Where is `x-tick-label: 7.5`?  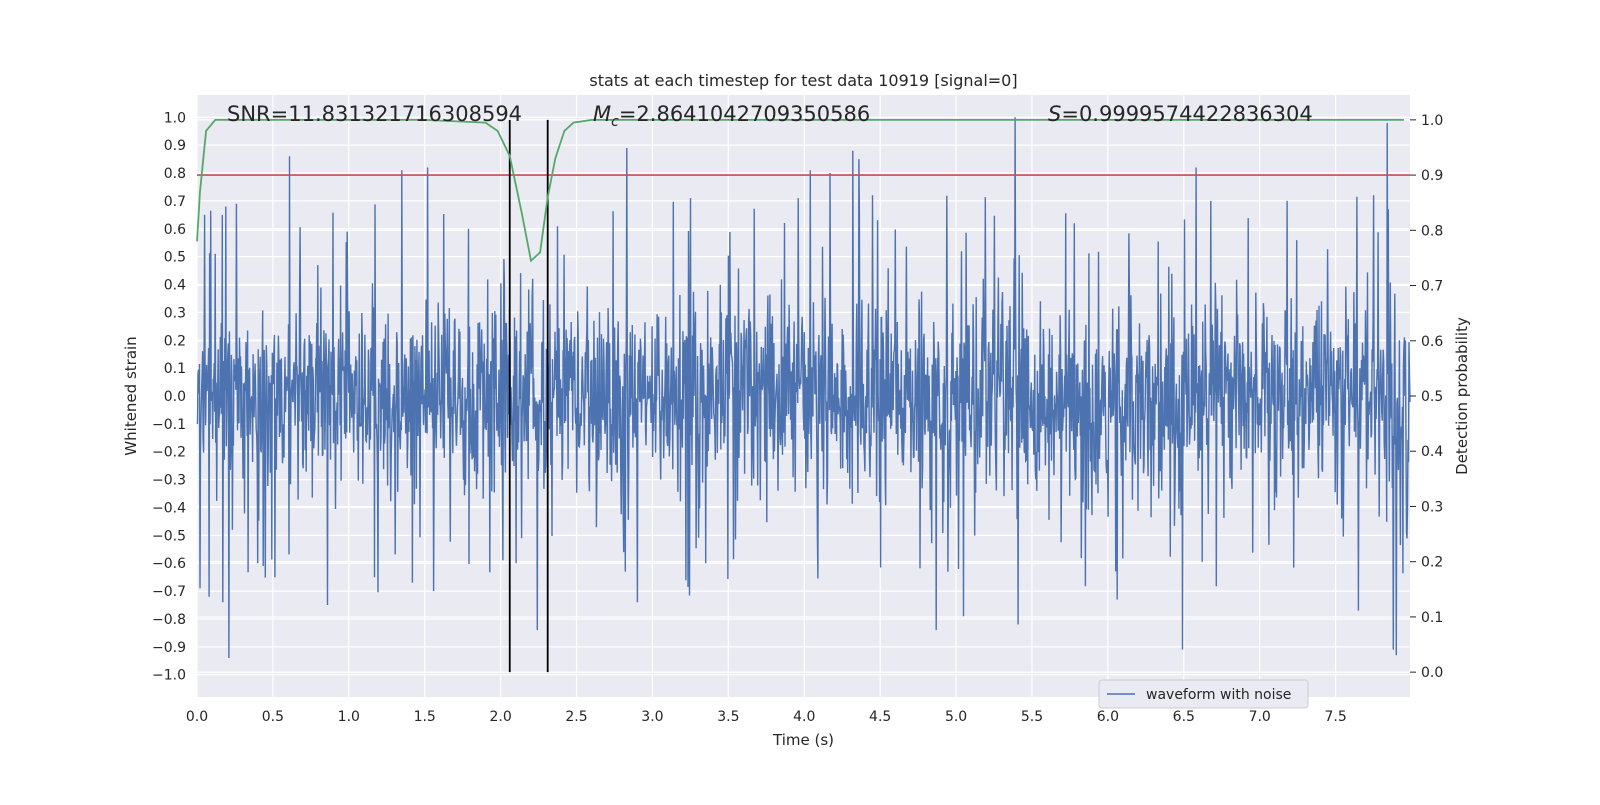
x-tick-label: 7.5 is located at coordinates (1335, 717).